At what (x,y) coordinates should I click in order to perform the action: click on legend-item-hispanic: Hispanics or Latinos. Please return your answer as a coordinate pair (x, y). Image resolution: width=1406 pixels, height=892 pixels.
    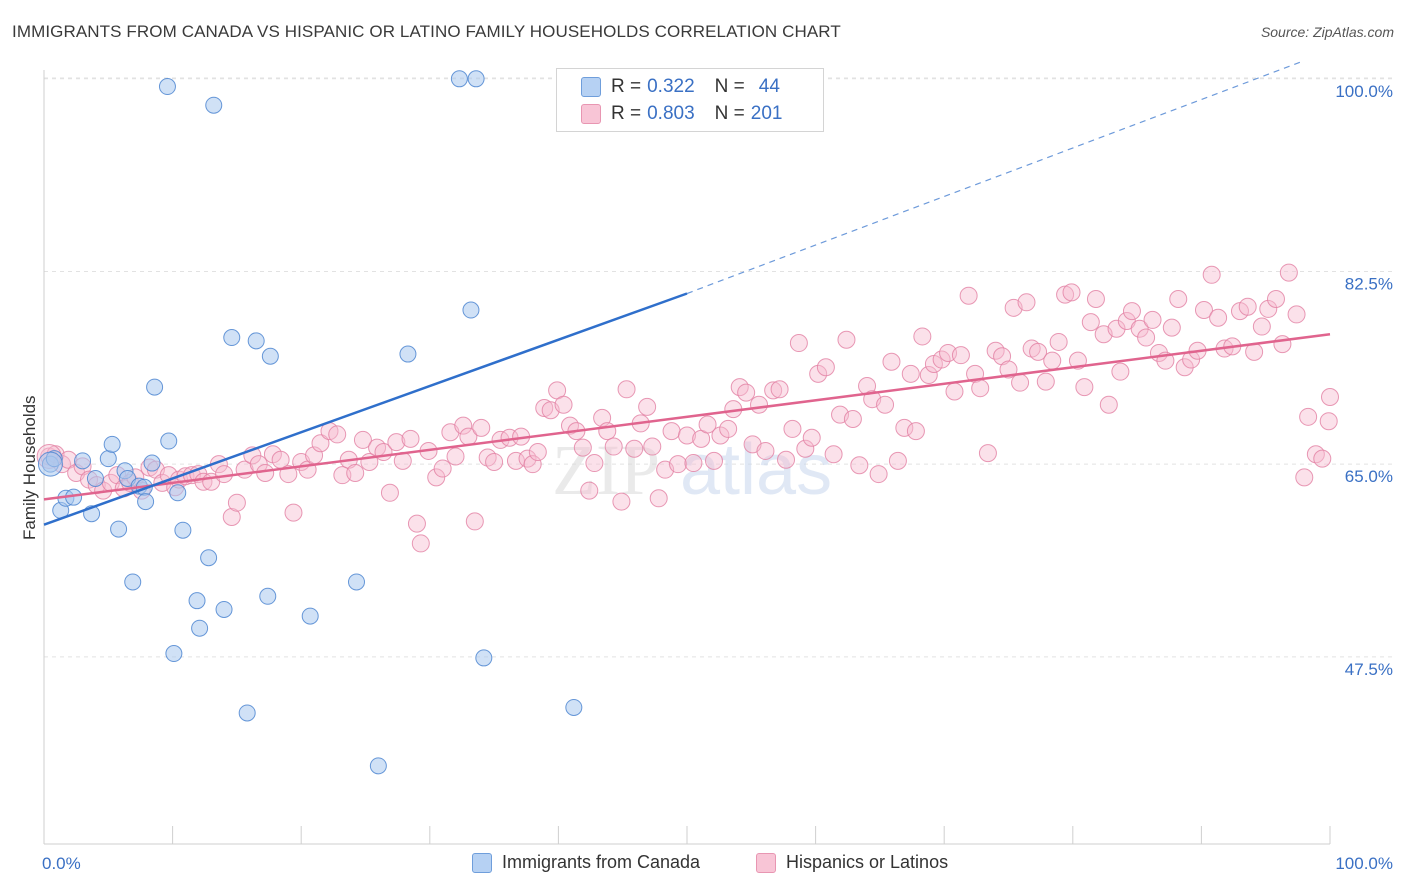
    Looking at the image, I should click on (852, 862).